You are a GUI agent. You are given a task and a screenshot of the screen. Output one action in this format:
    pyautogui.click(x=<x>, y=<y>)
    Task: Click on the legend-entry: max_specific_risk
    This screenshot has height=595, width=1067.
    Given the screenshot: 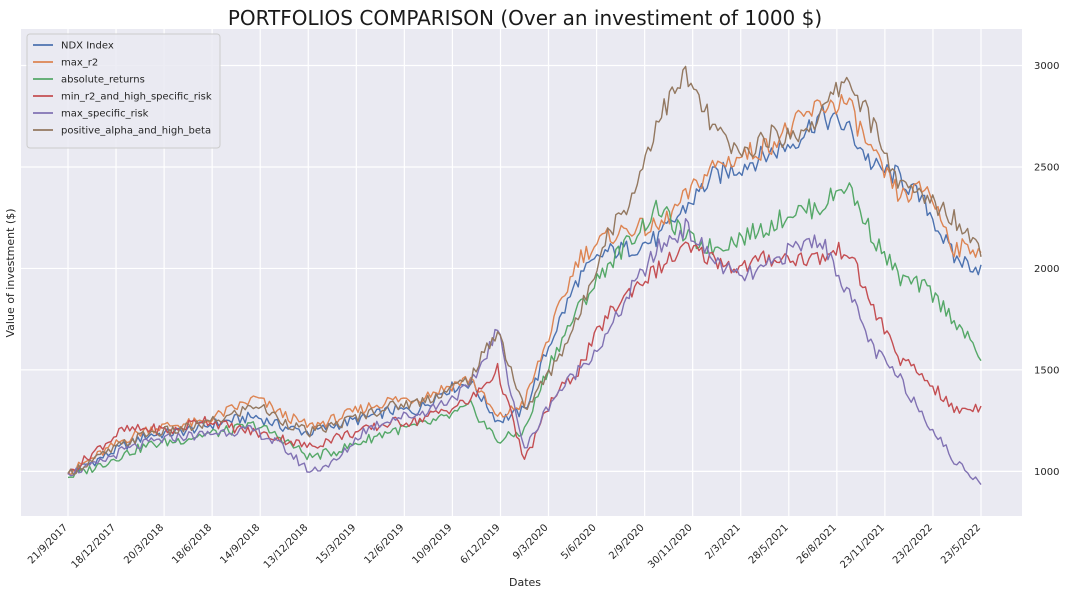 What is the action you would take?
    pyautogui.click(x=105, y=114)
    